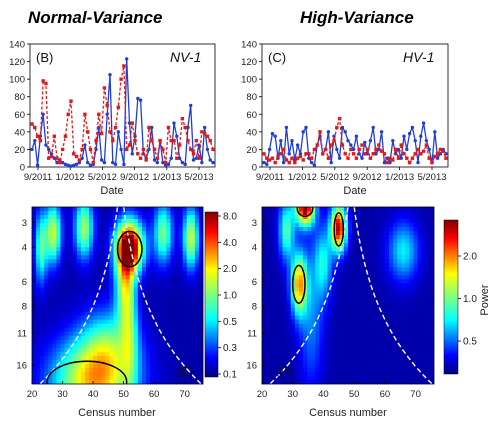  Describe the element at coordinates (17, 45) in the screenshot. I see `panel-b-ytick-label: 140` at that location.